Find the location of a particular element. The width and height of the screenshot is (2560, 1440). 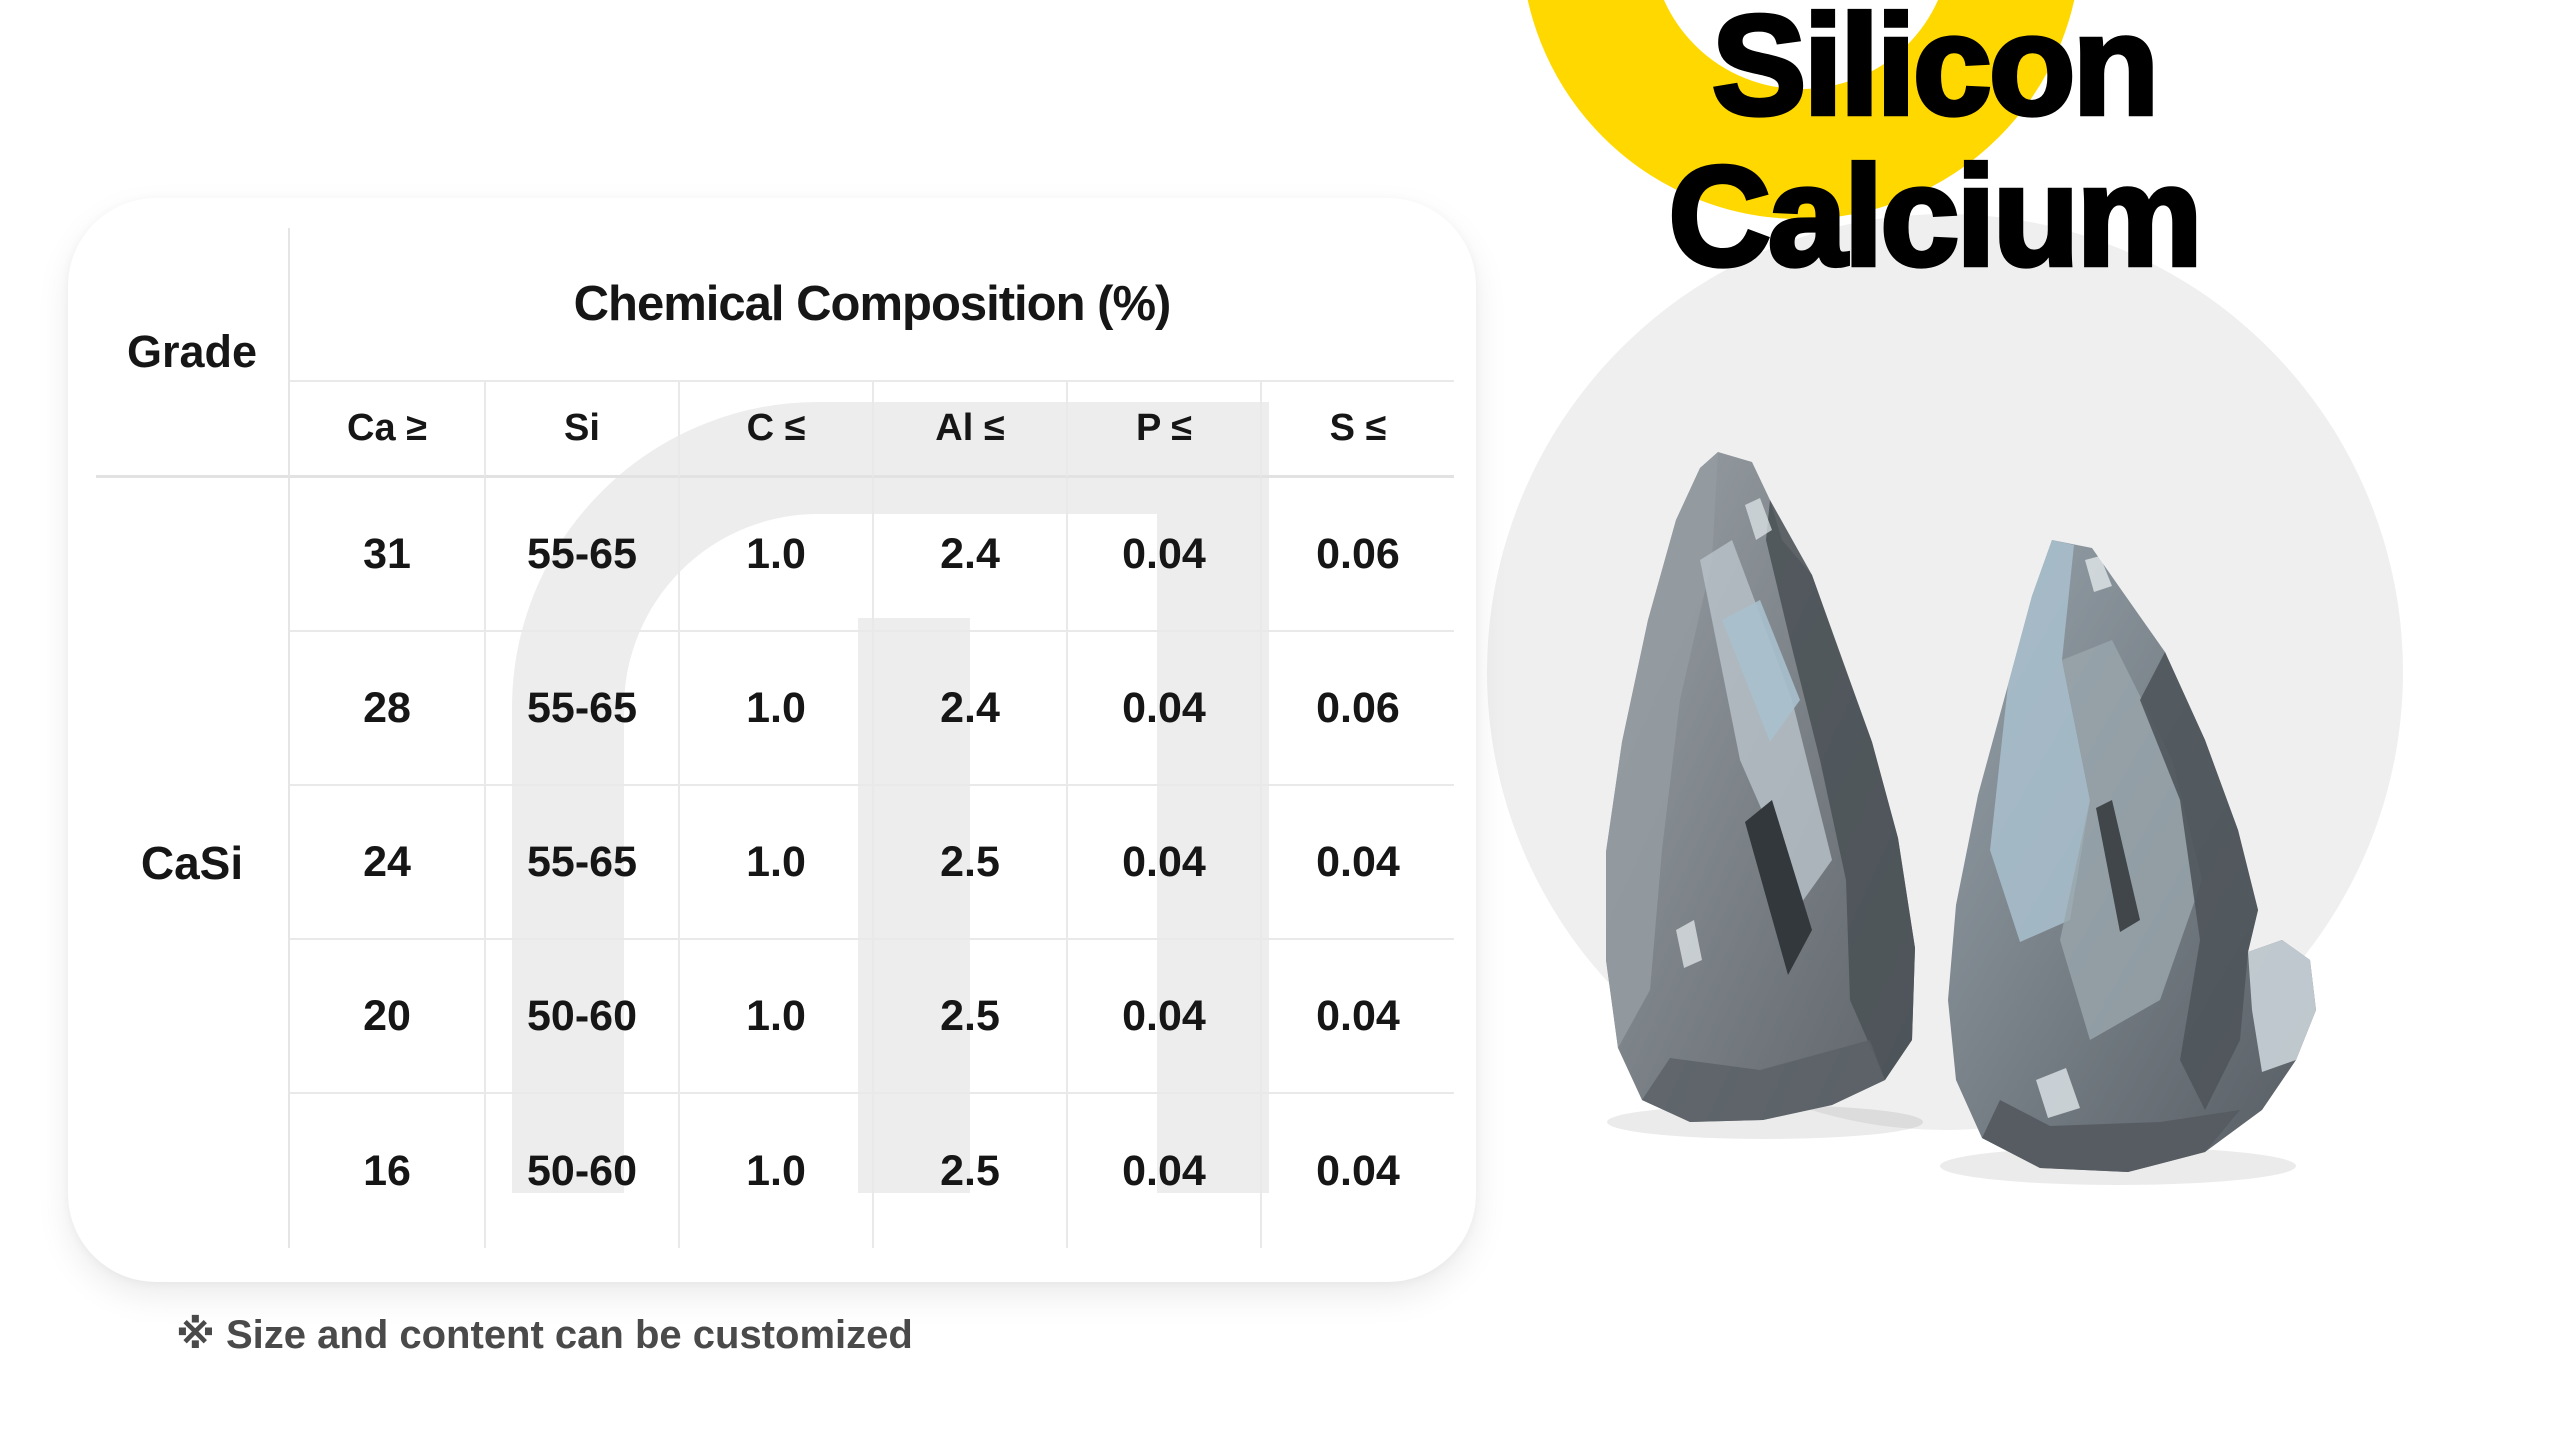

left-lump is located at coordinates (1760, 787).